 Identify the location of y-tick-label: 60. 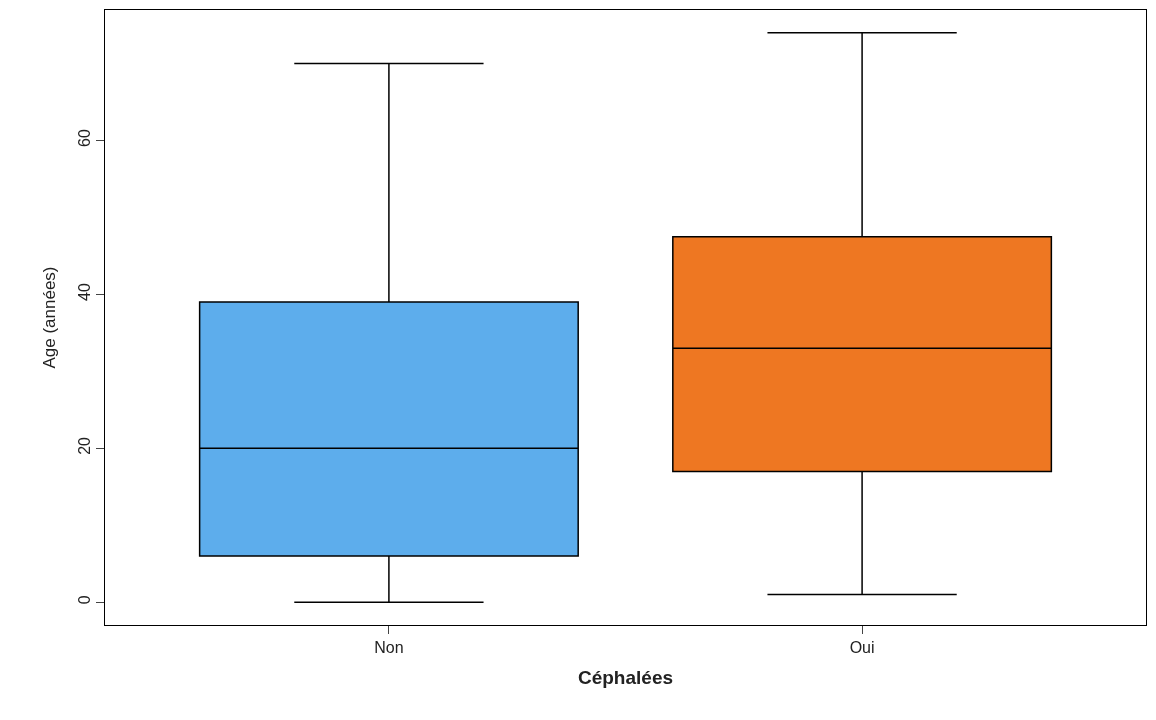
(84, 138).